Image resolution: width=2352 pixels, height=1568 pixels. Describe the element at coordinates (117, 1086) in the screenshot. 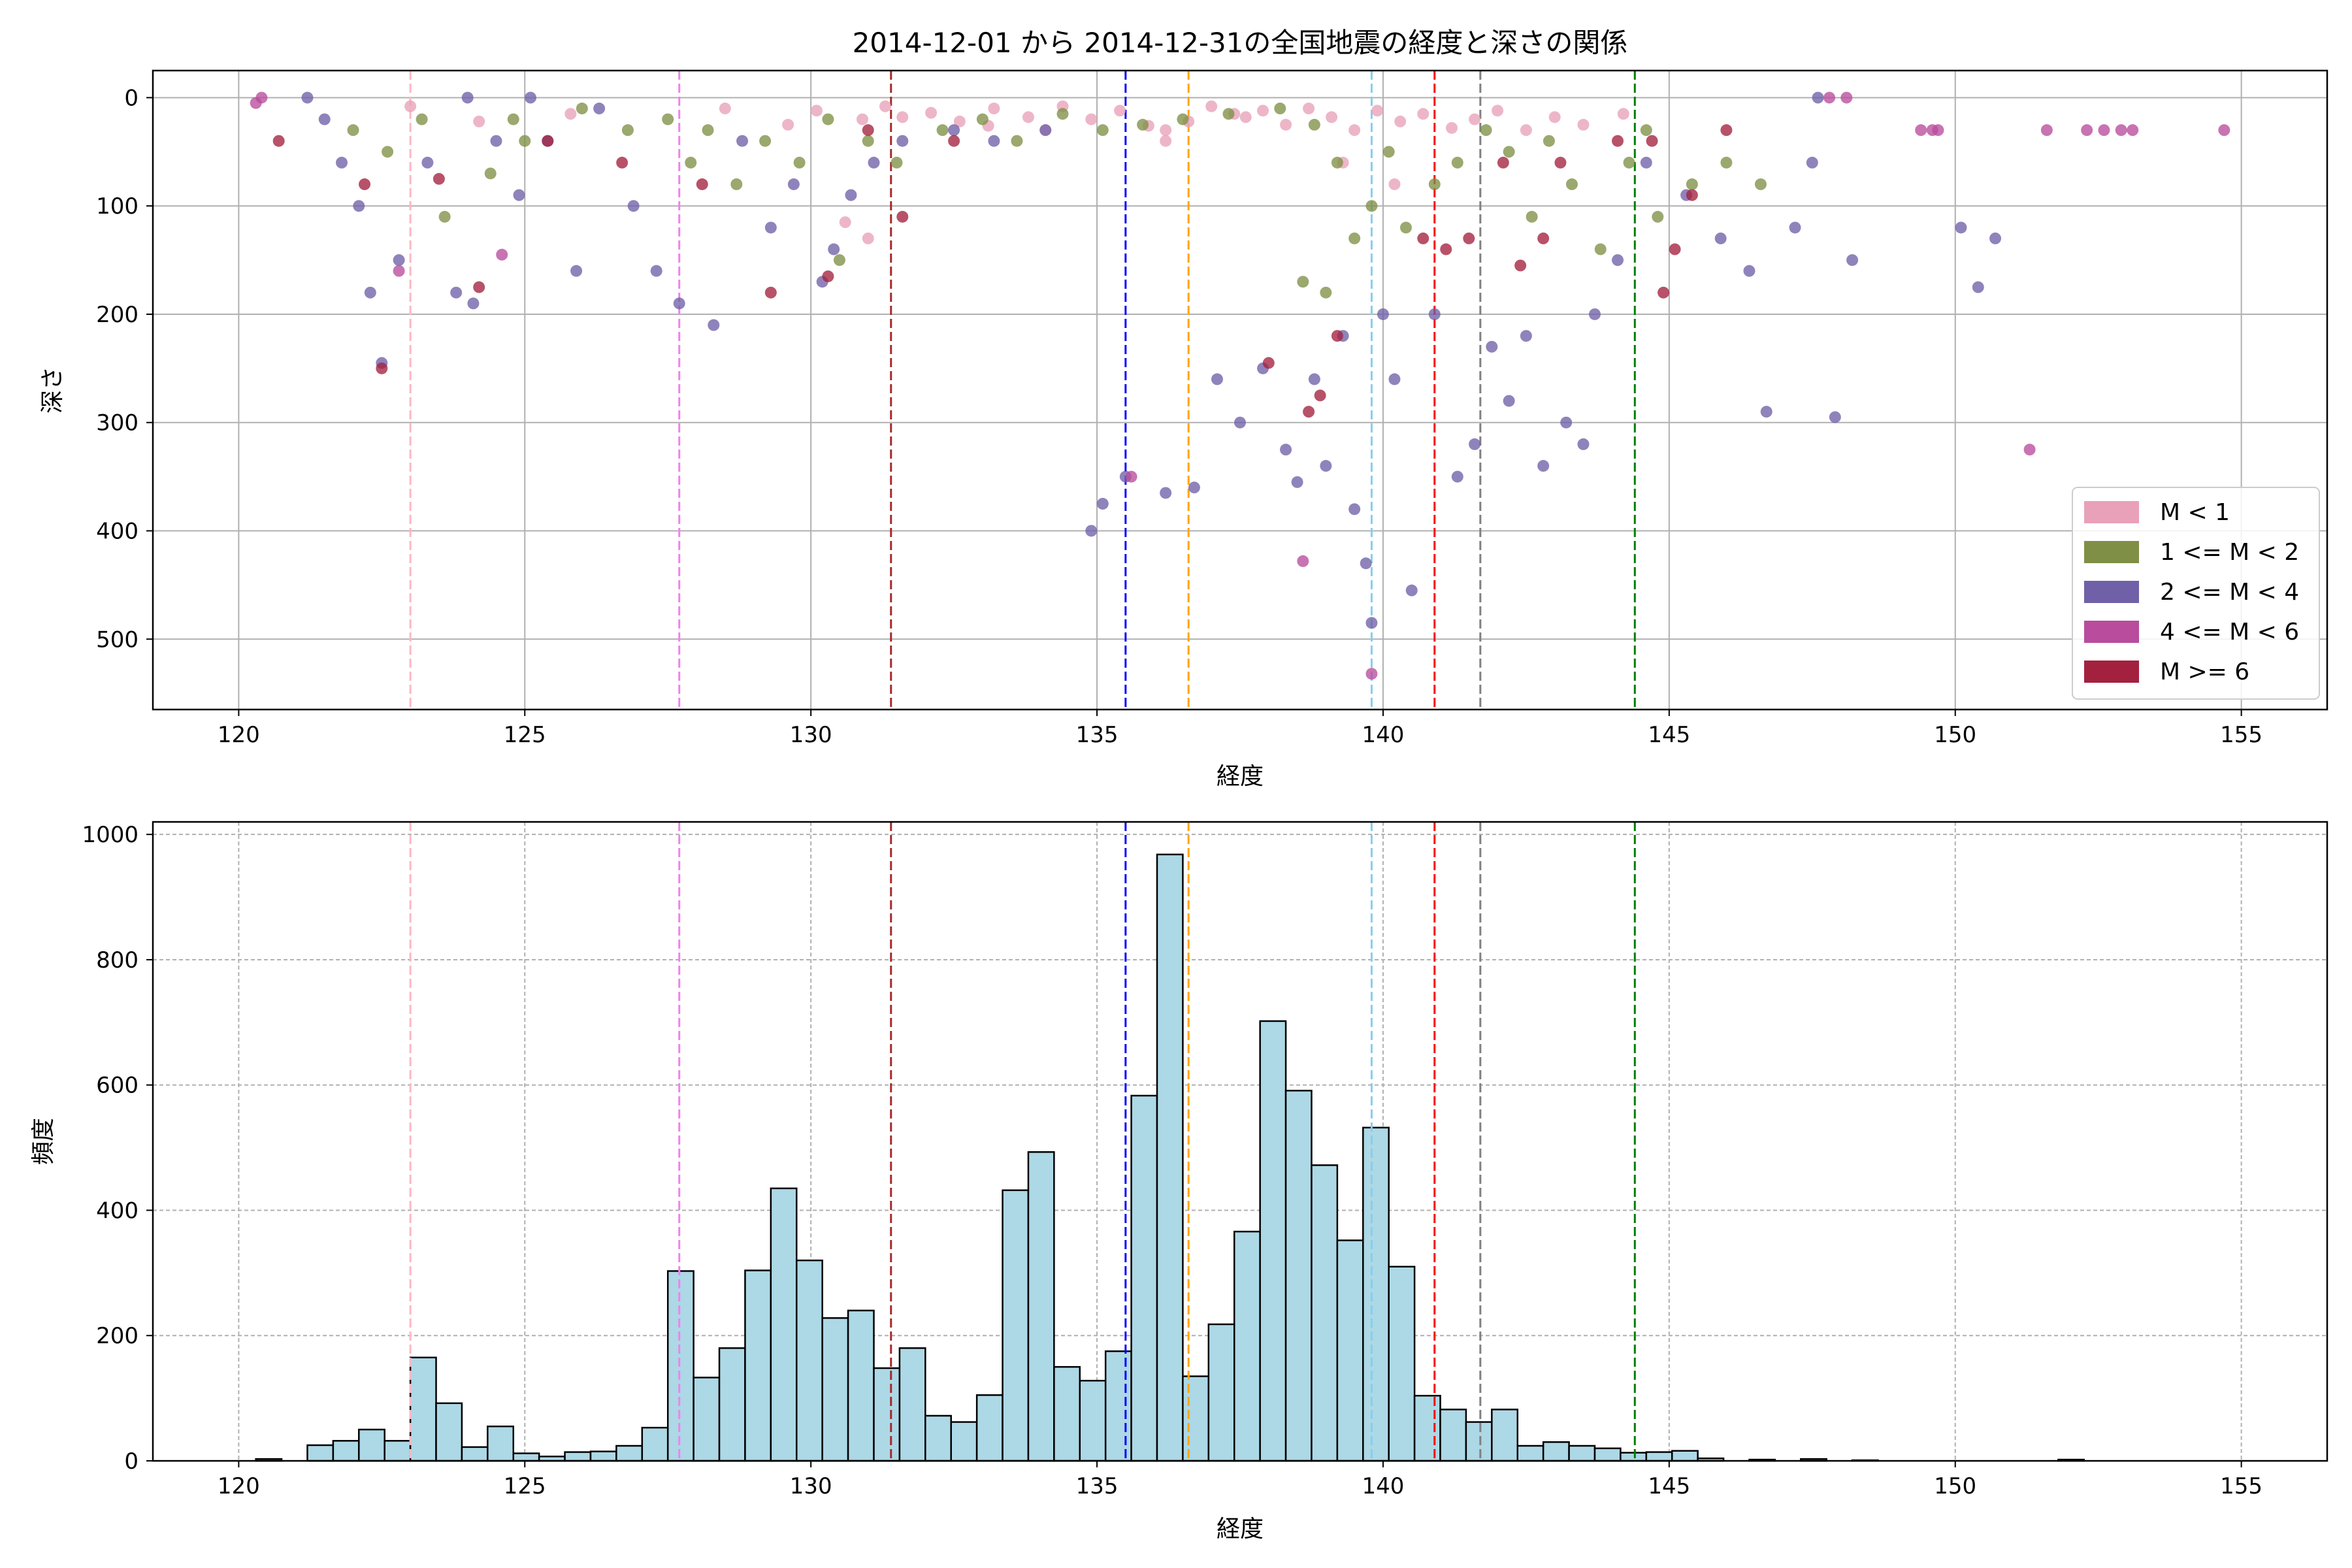

I see `histogram-y-tick-label: 600` at that location.